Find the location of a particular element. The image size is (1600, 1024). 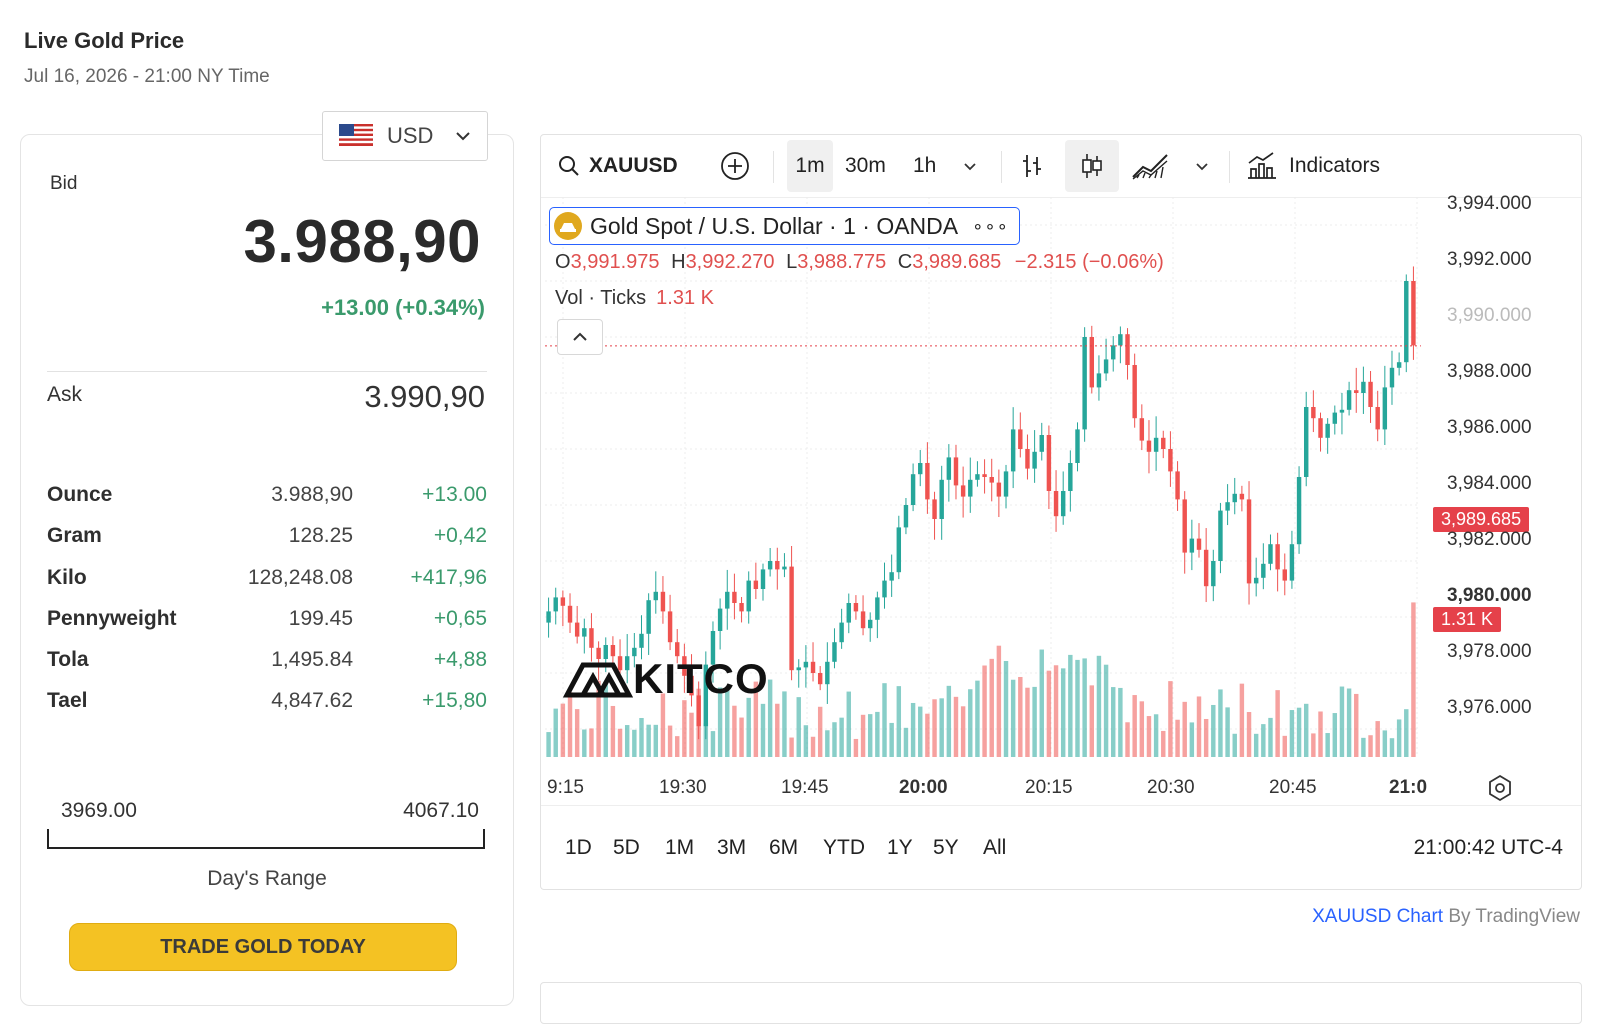

us-flag-icon is located at coordinates (356, 135).